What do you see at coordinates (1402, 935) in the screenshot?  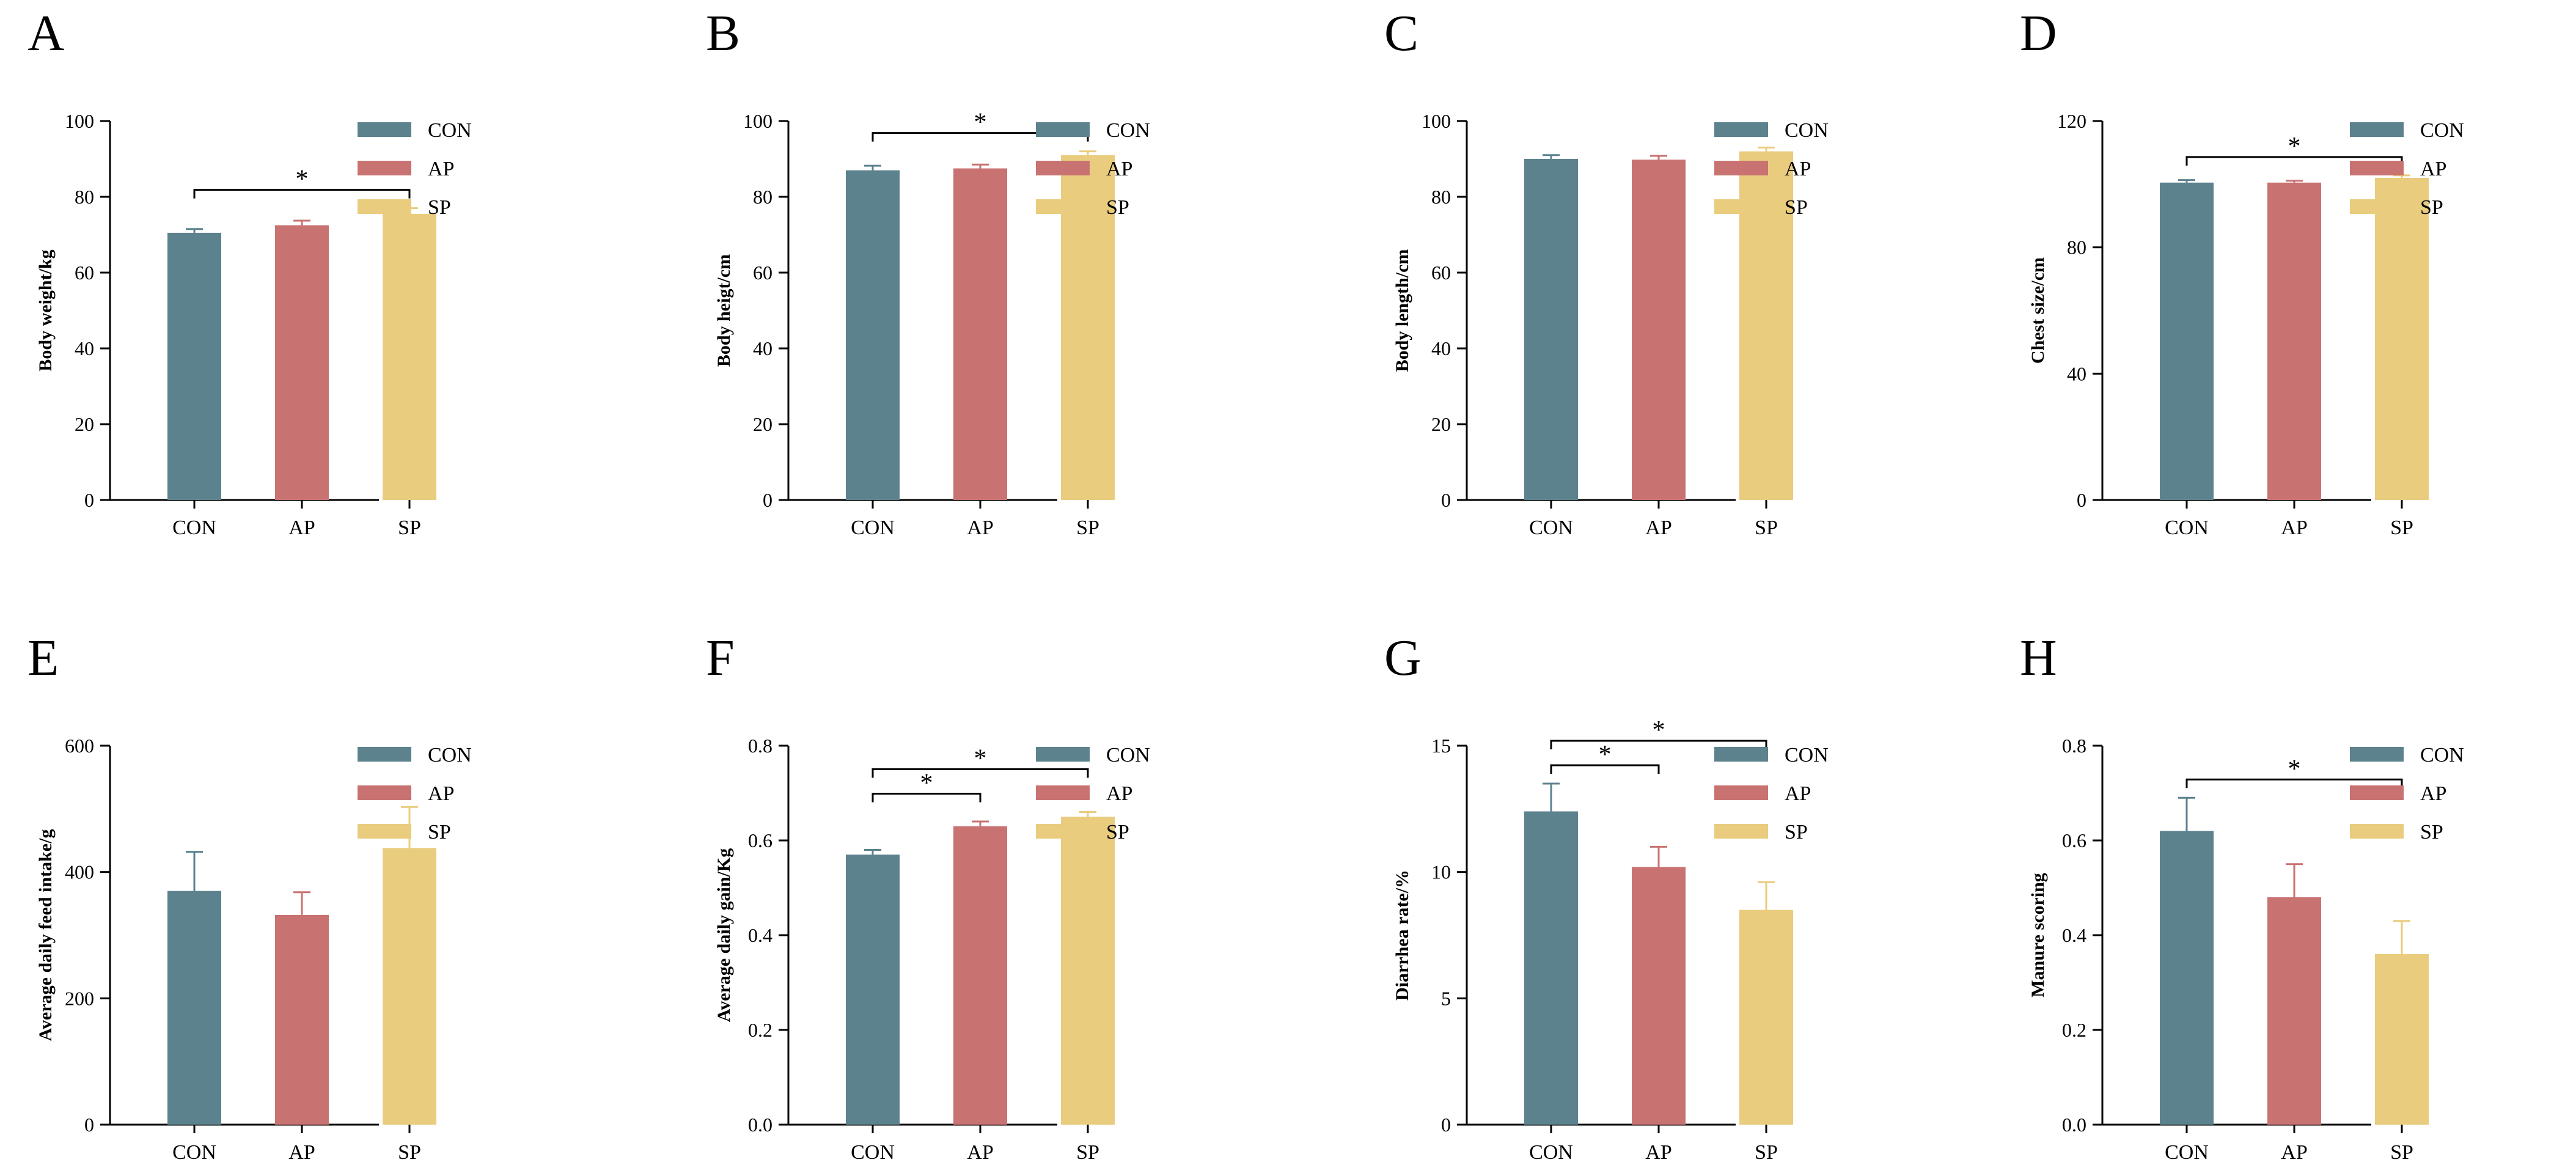 I see `y-axis-label: Diarrhea rate/%` at bounding box center [1402, 935].